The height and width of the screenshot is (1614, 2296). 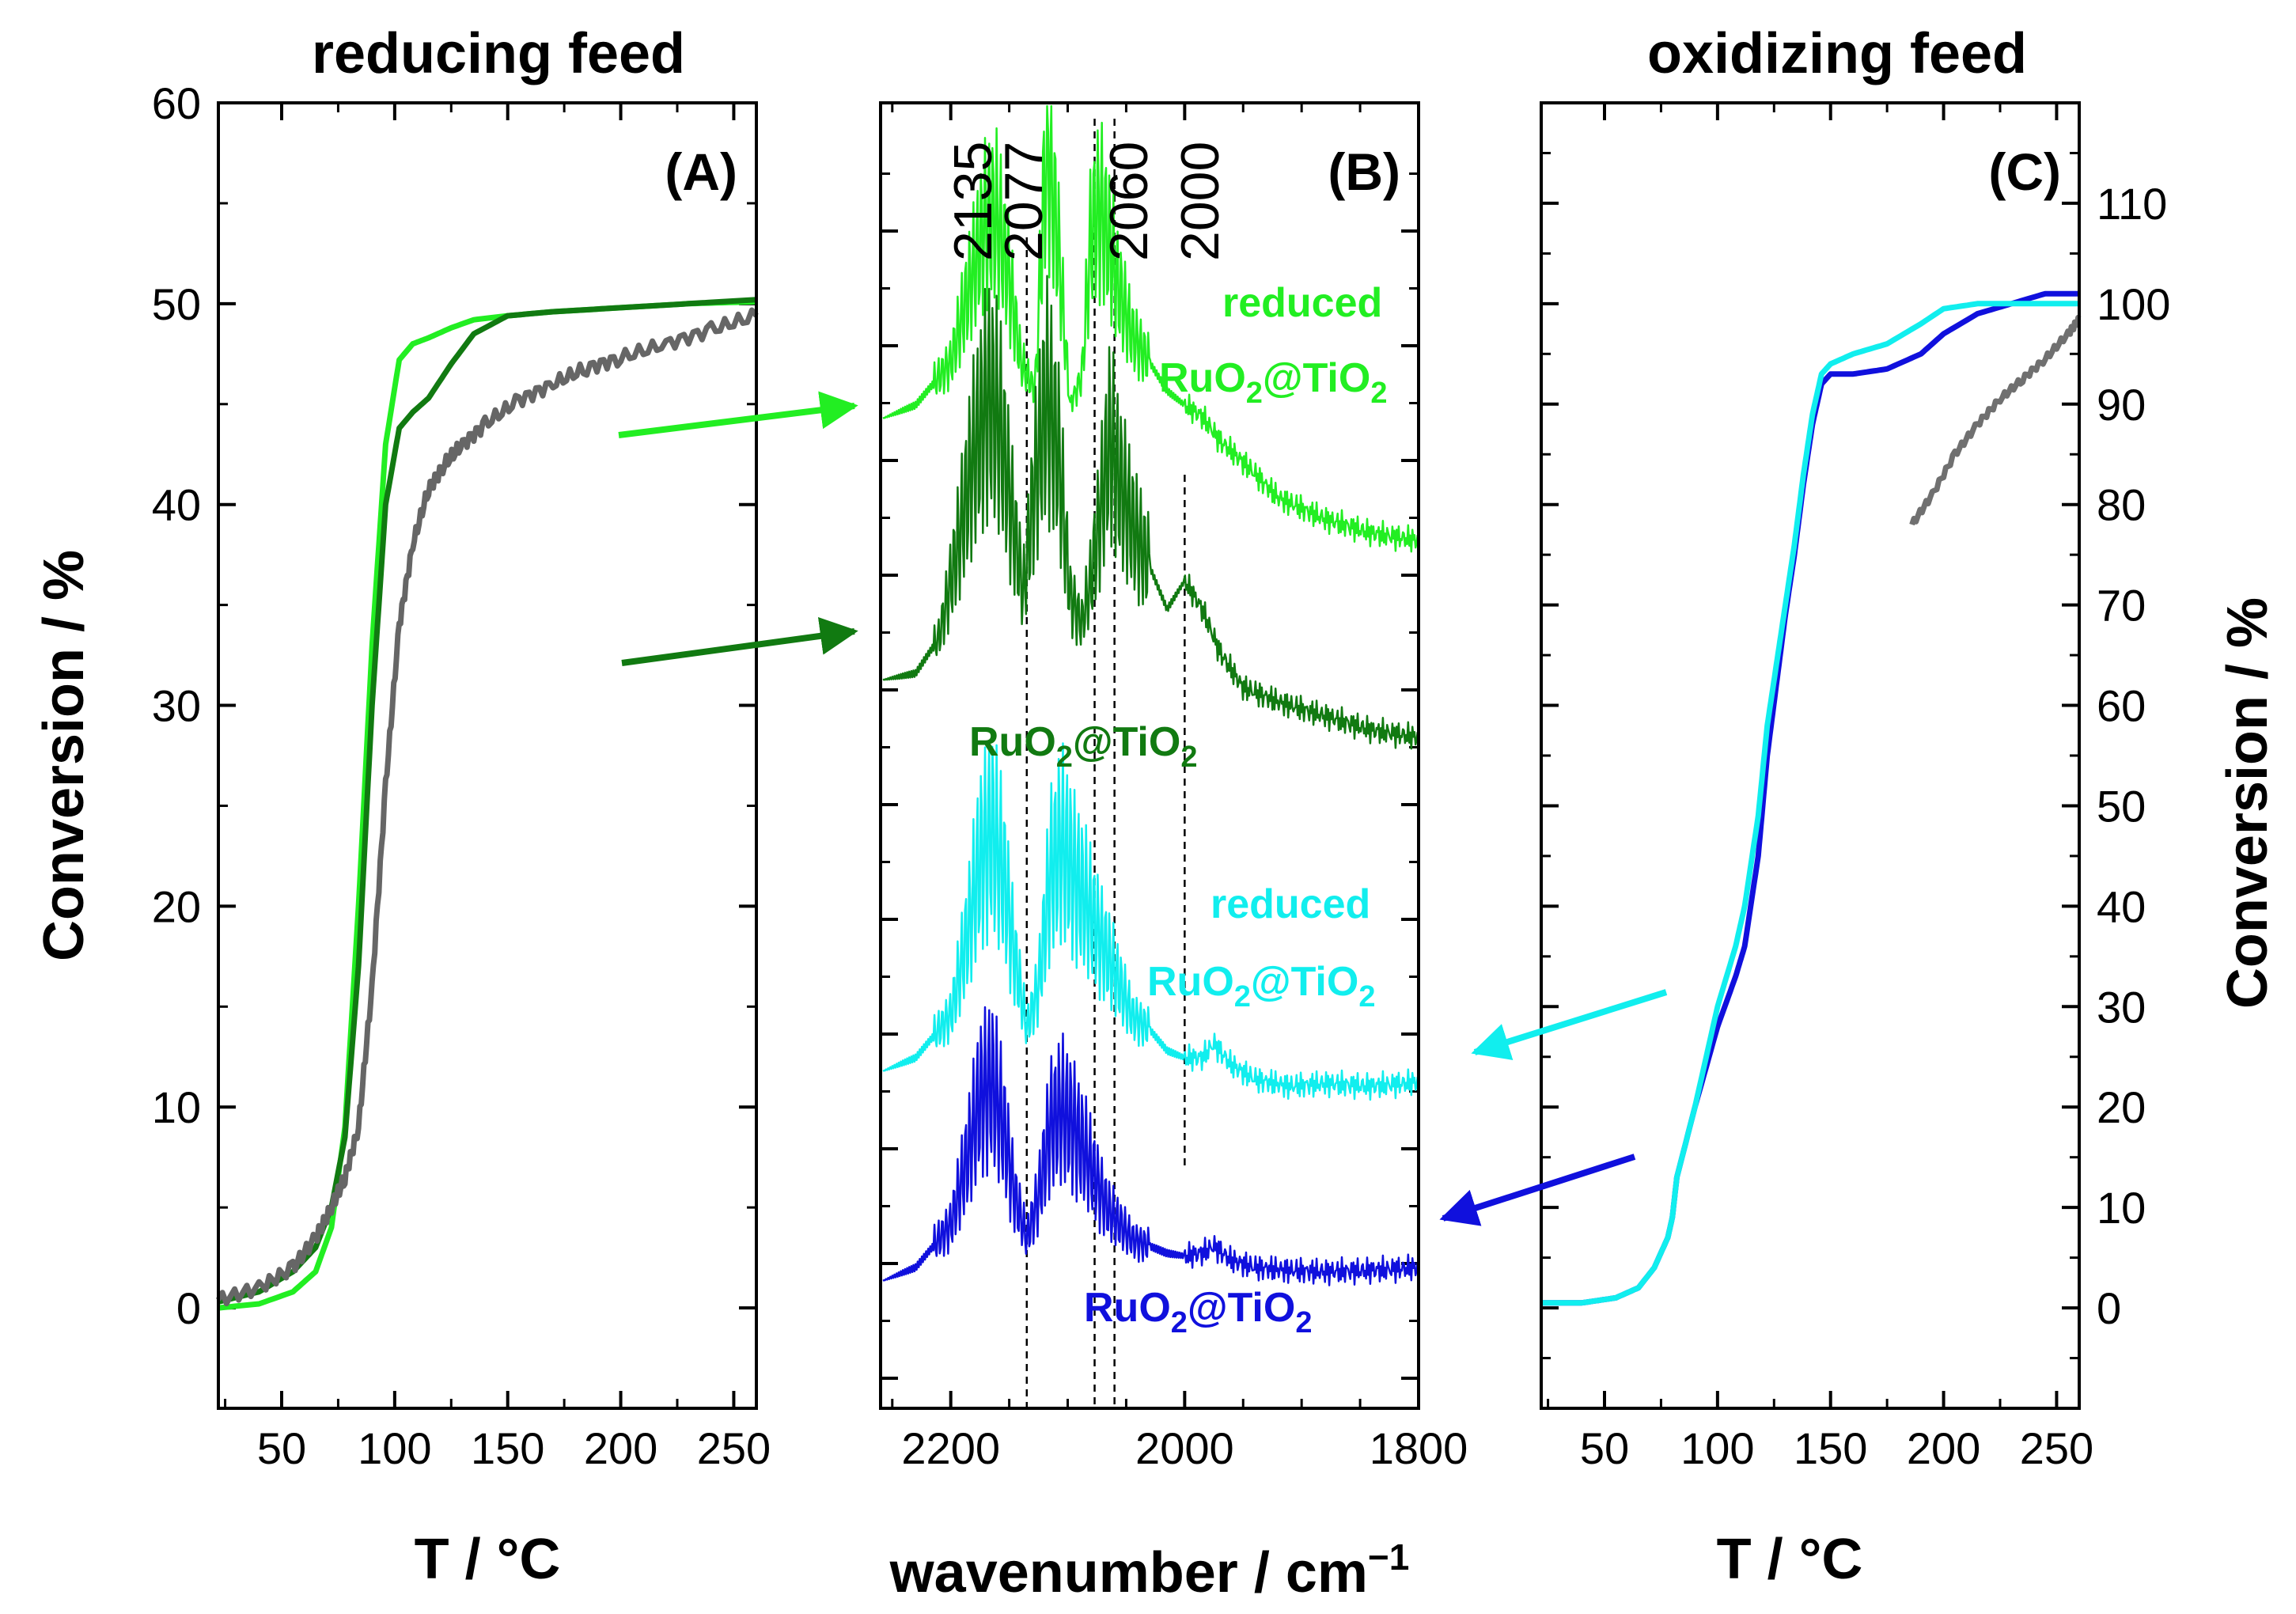 I want to click on a-ytick-label: 60, so click(x=176, y=103).